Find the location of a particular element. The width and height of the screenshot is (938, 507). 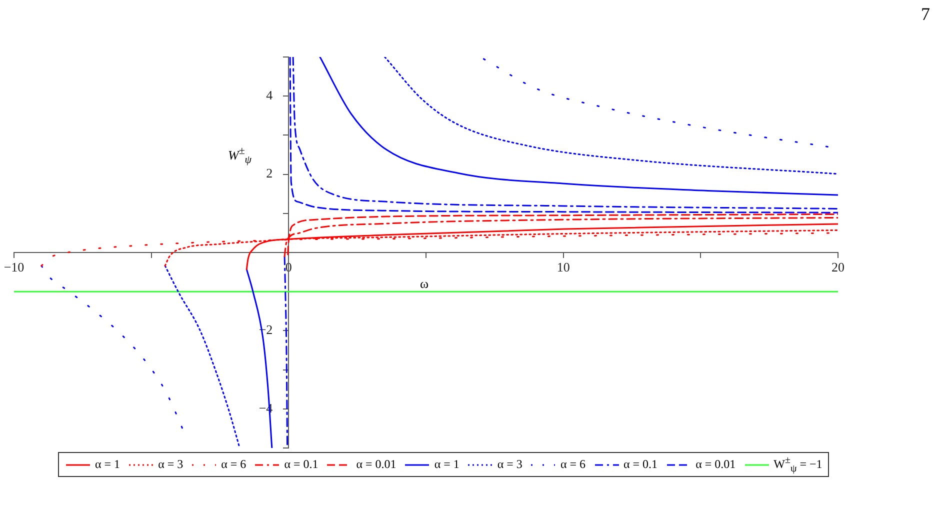

x-axis-title: ω is located at coordinates (424, 284).